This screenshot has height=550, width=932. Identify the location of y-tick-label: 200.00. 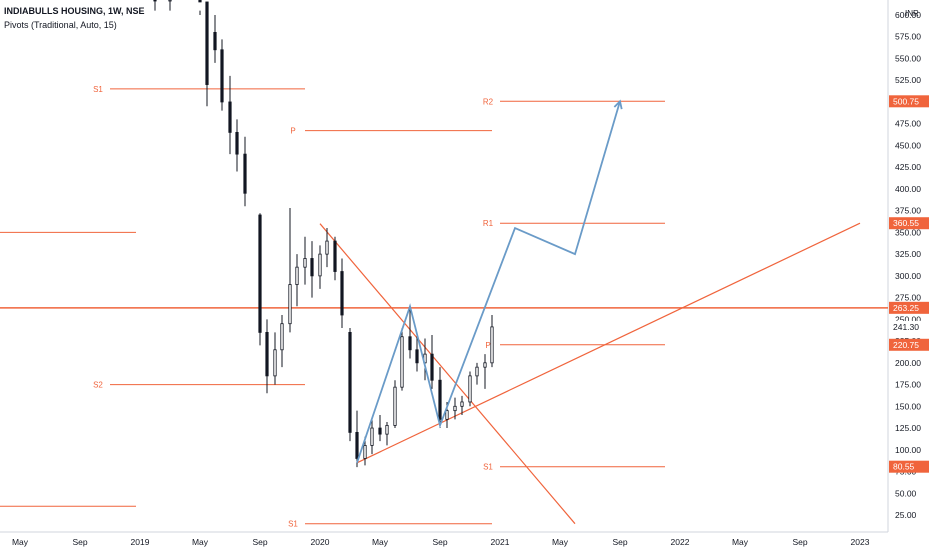
(908, 363).